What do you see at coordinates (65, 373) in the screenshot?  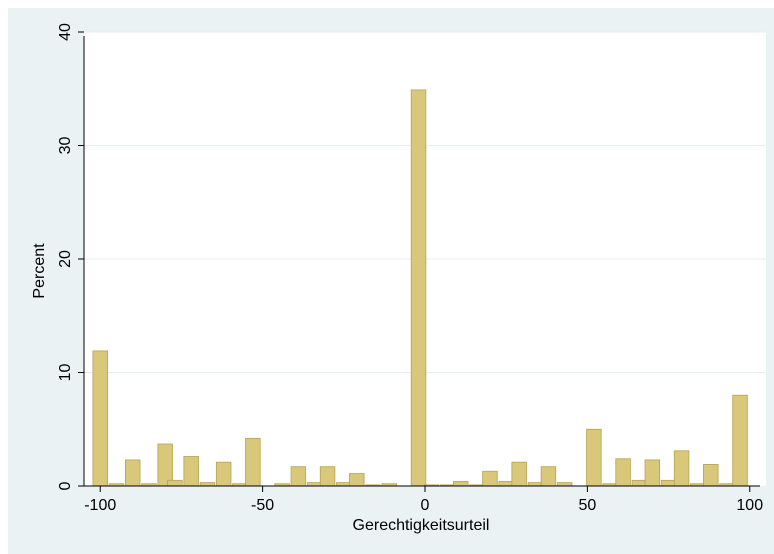 I see `y-tick-label: 10` at bounding box center [65, 373].